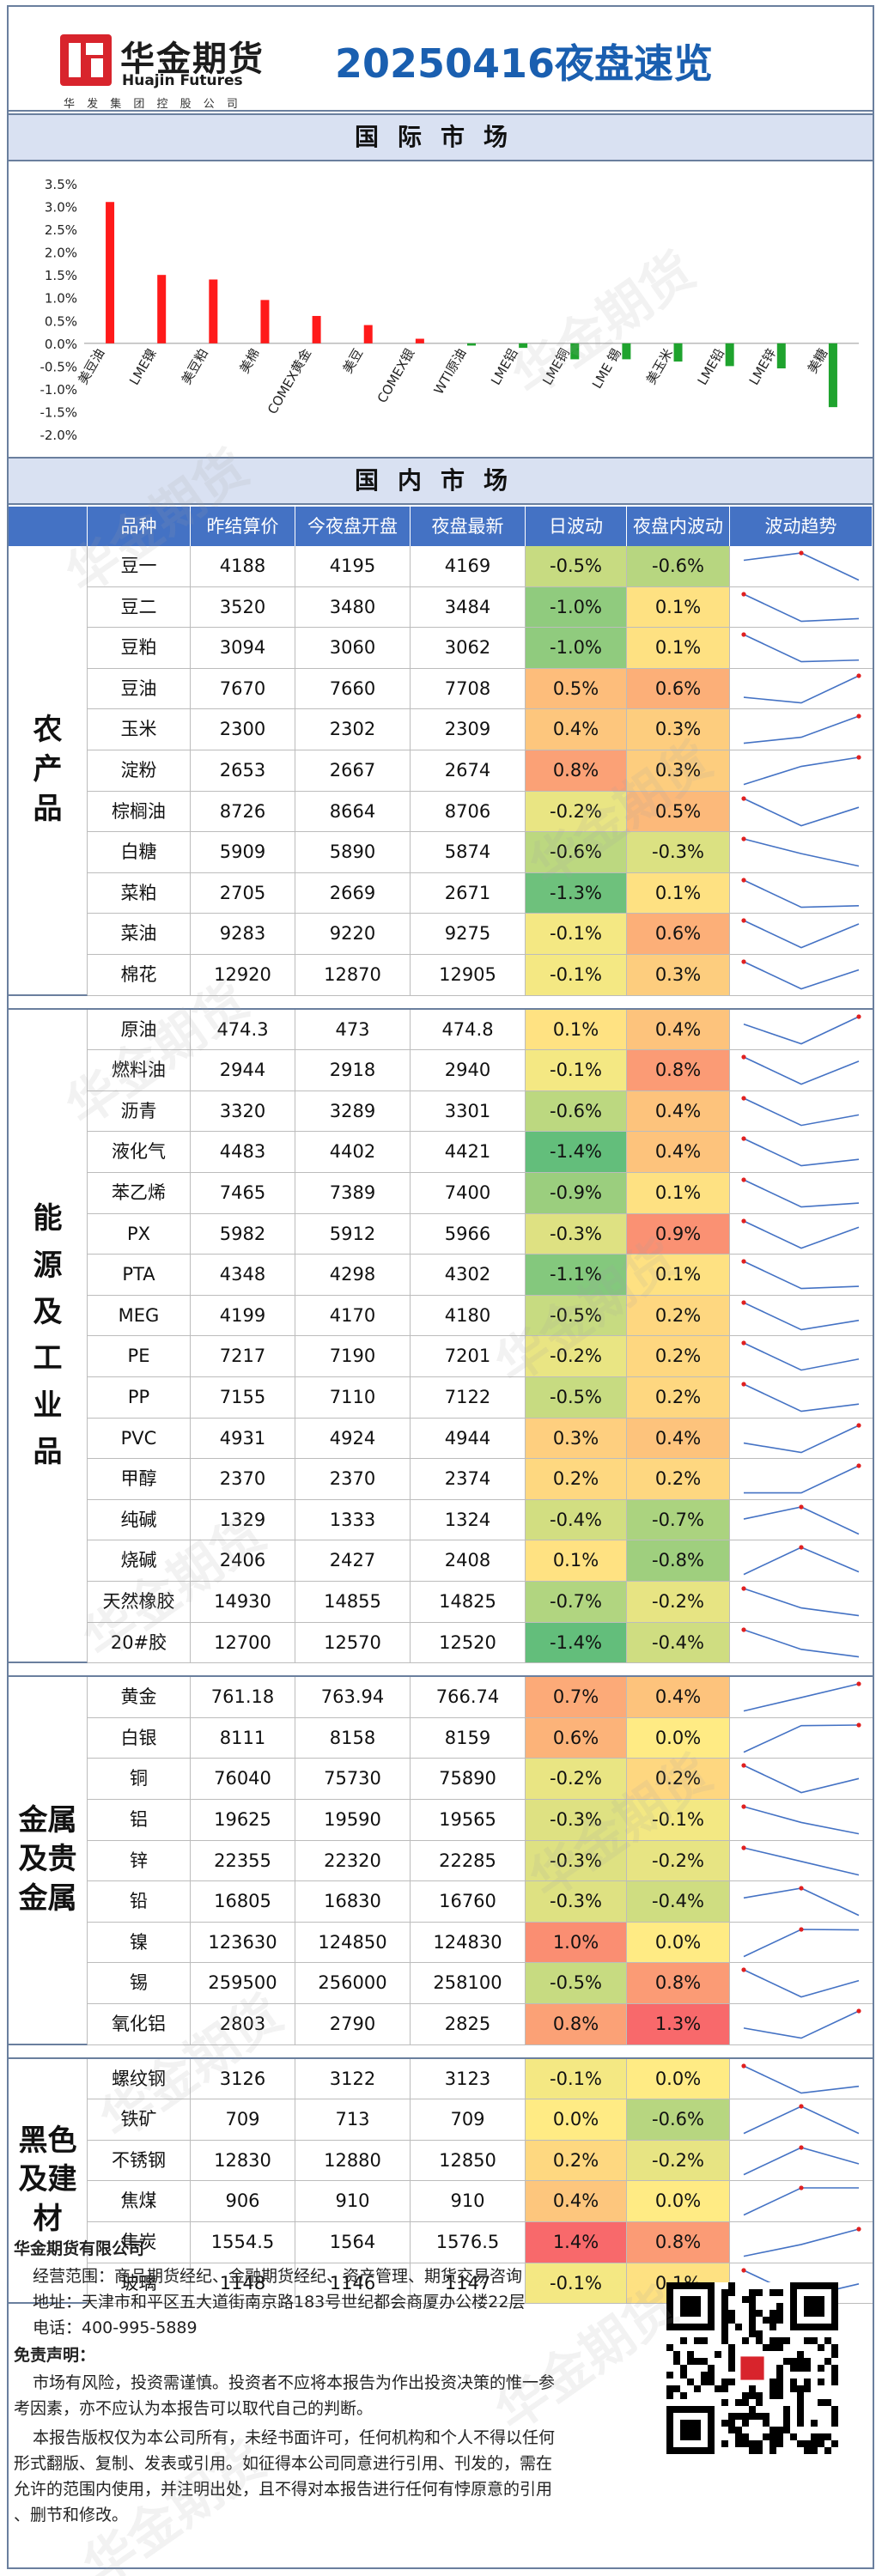  What do you see at coordinates (441, 2051) in the screenshot?
I see `group-separator` at bounding box center [441, 2051].